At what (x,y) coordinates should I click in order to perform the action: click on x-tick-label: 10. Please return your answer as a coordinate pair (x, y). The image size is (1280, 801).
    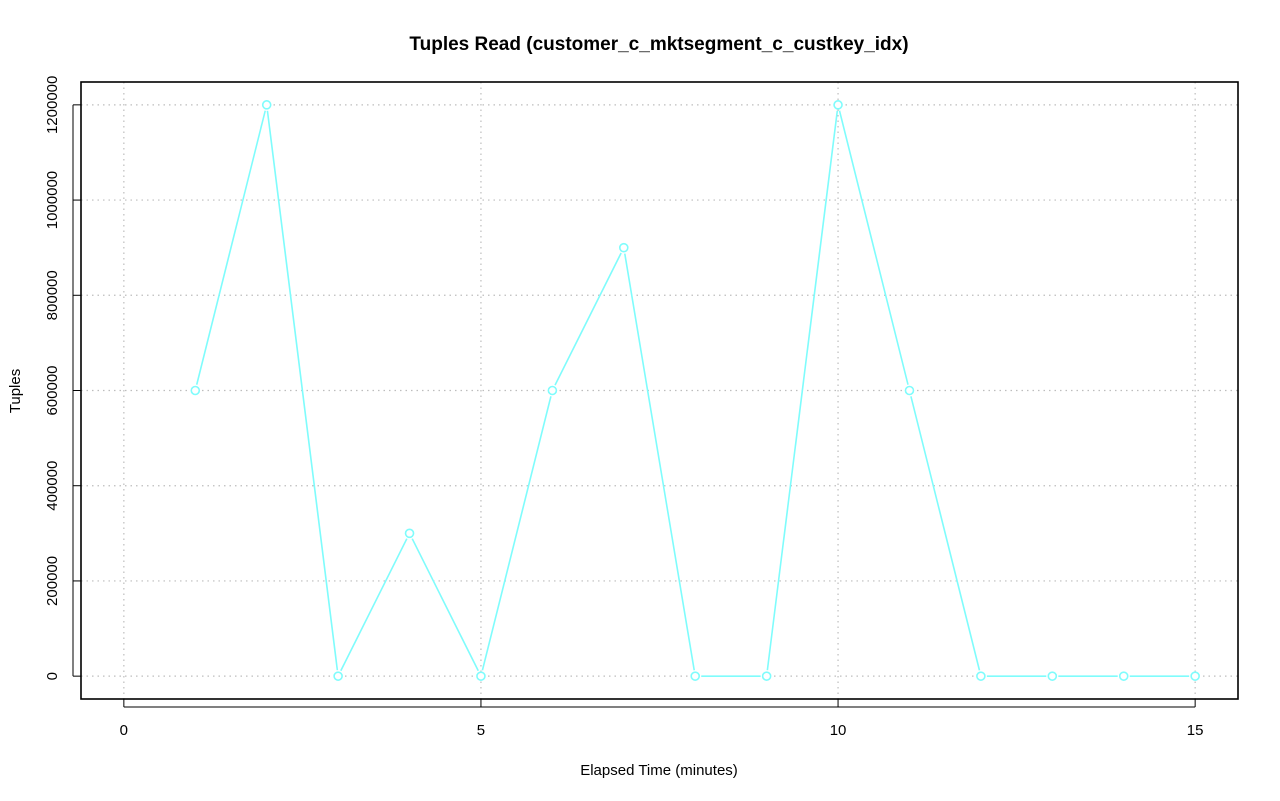
    Looking at the image, I should click on (838, 730).